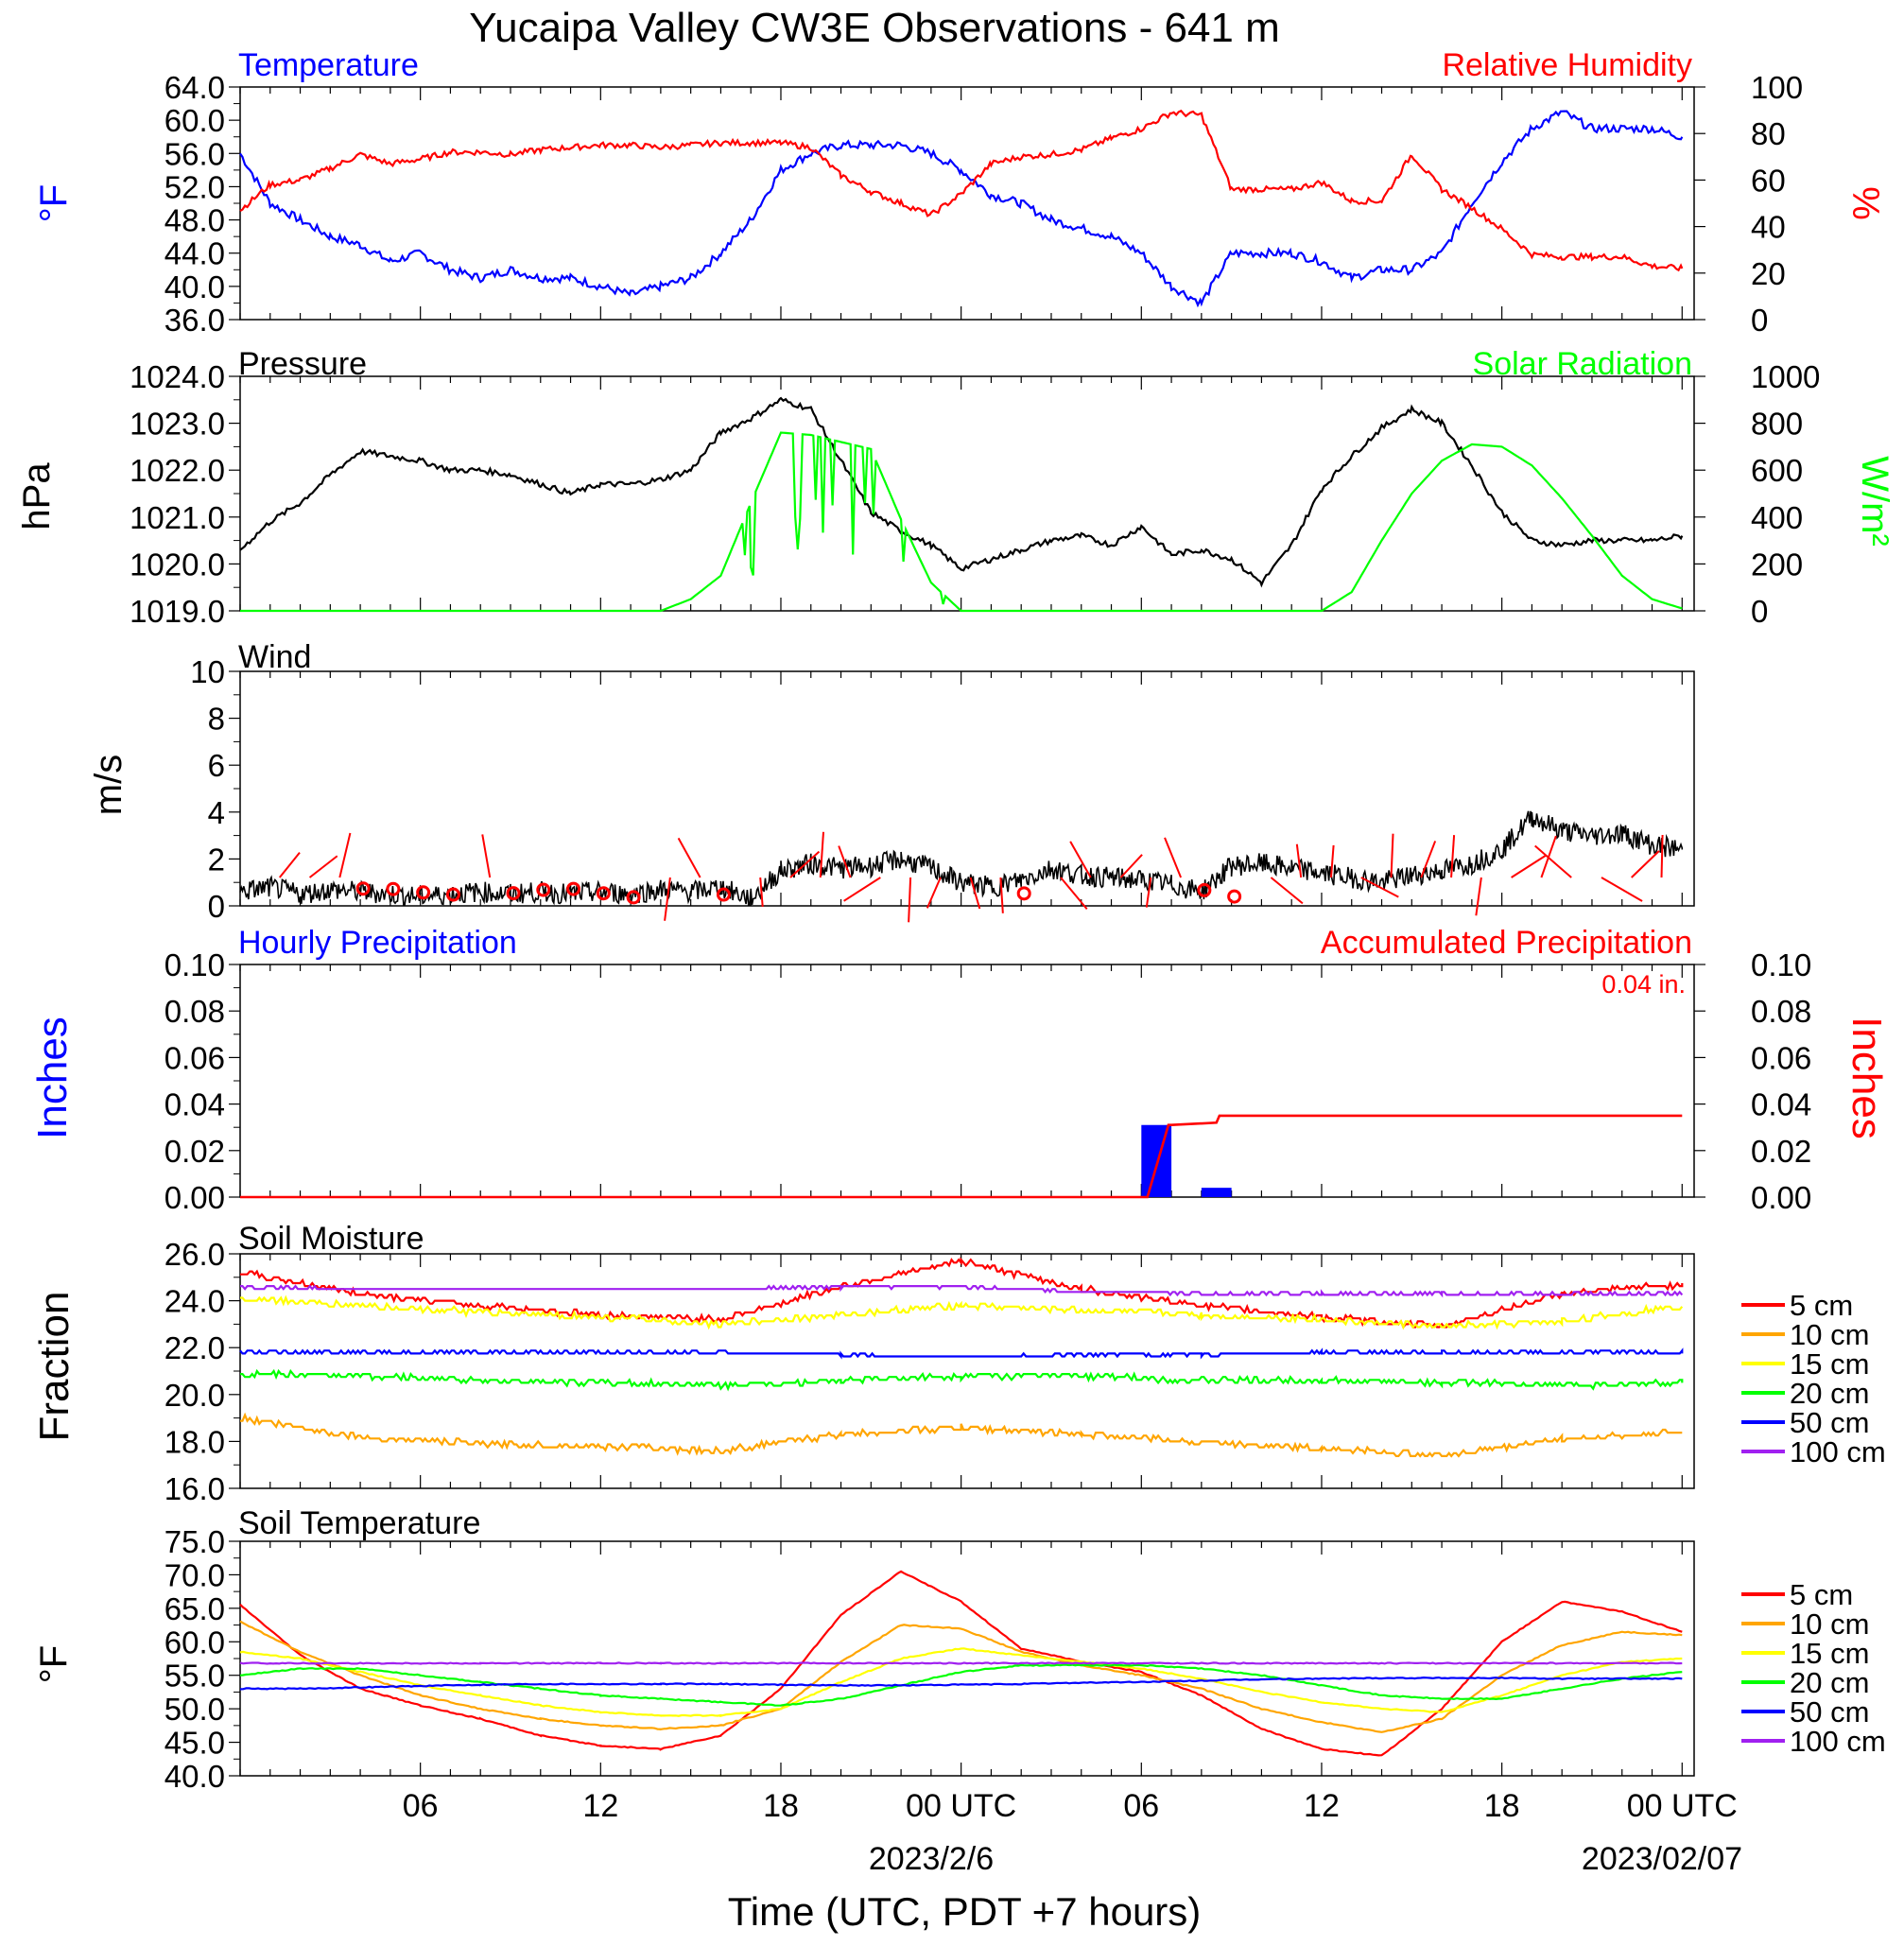  I want to click on pressure-solar-frame, so click(967, 494).